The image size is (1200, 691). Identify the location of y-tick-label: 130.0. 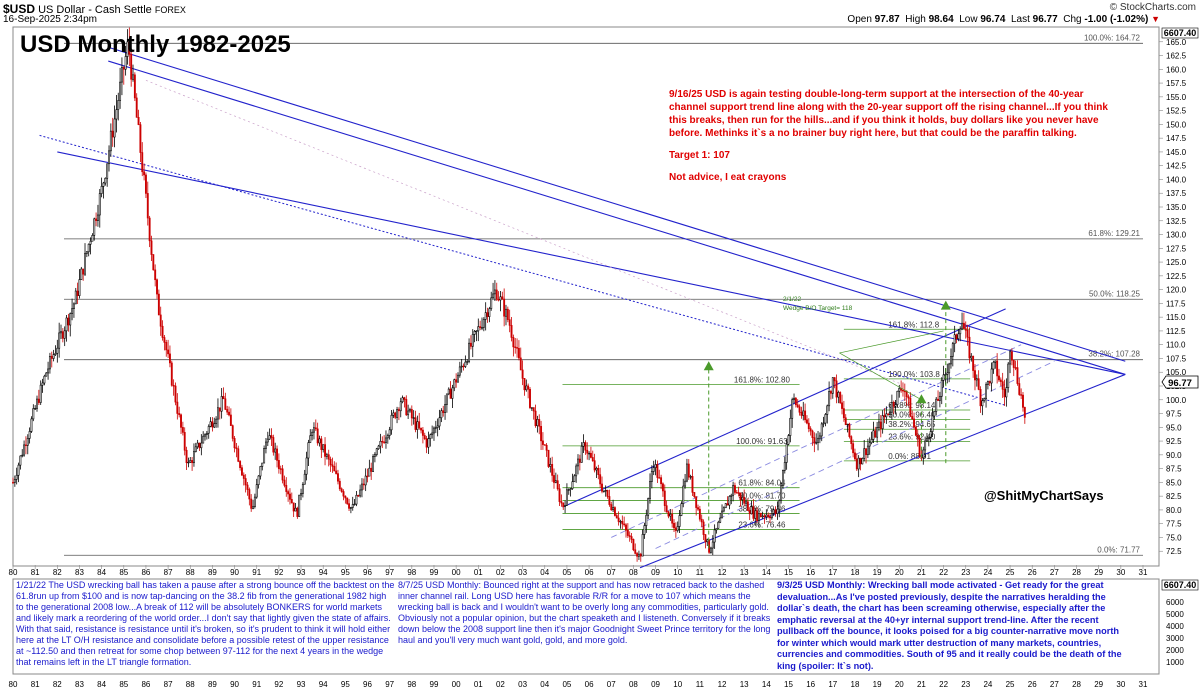
(1176, 235).